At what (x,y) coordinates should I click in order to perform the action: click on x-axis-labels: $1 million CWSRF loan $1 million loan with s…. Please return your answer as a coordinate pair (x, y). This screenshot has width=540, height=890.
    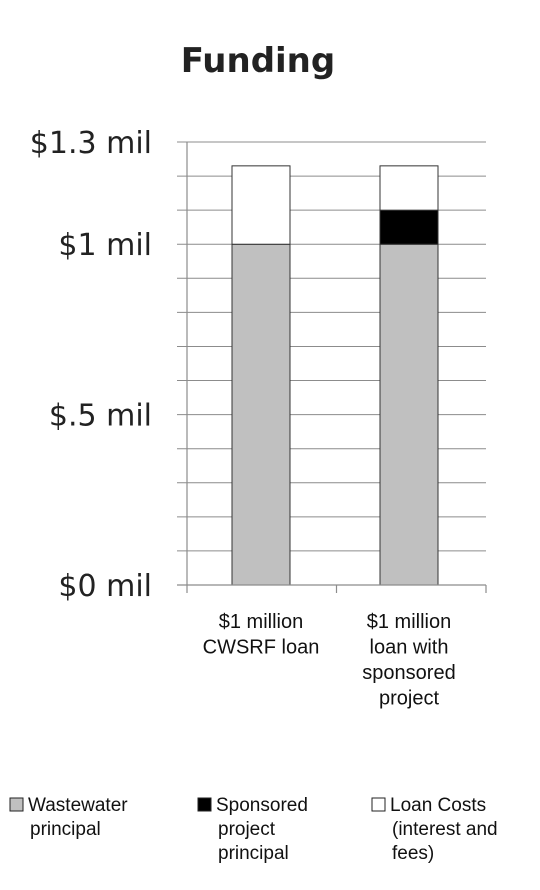
    Looking at the image, I should click on (329, 660).